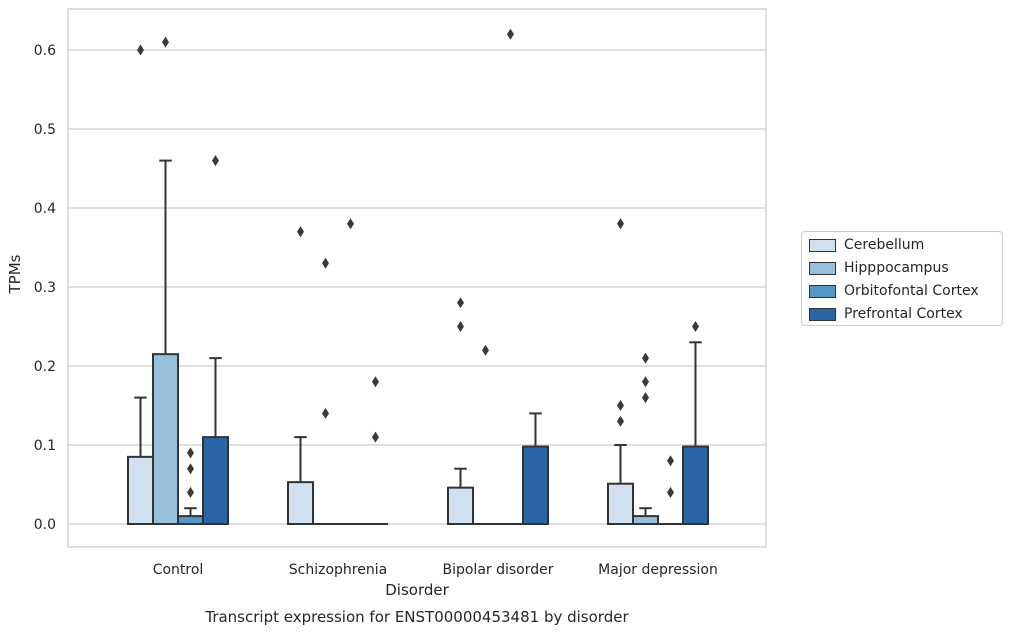  What do you see at coordinates (45, 51) in the screenshot?
I see `y-tick-label: 0.6` at bounding box center [45, 51].